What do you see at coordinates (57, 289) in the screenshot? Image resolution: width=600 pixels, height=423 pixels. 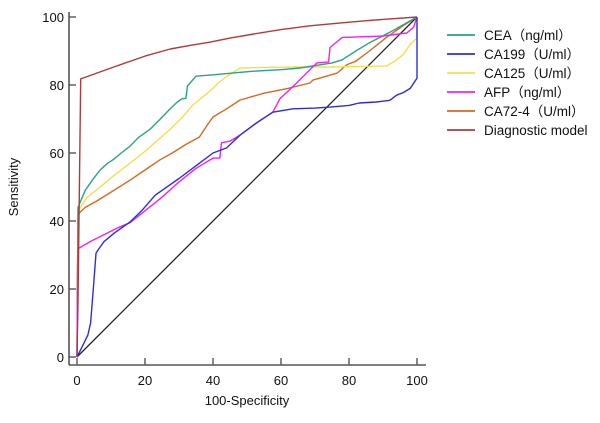 I see `y-tick-label: 20` at bounding box center [57, 289].